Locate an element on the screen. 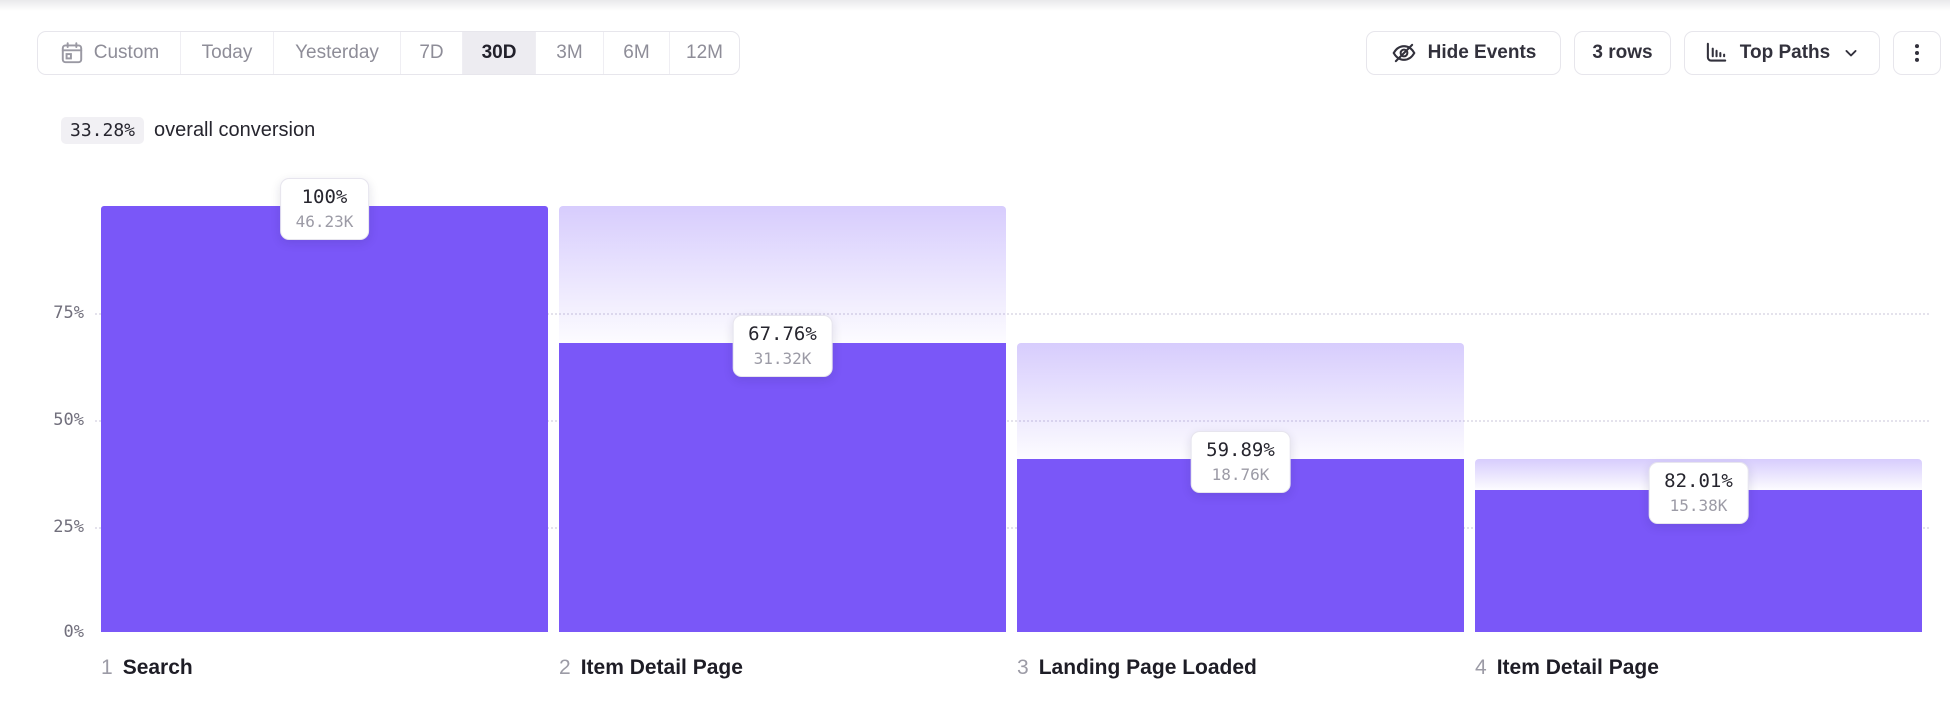 The height and width of the screenshot is (706, 1950). date-range-today: Today is located at coordinates (227, 53).